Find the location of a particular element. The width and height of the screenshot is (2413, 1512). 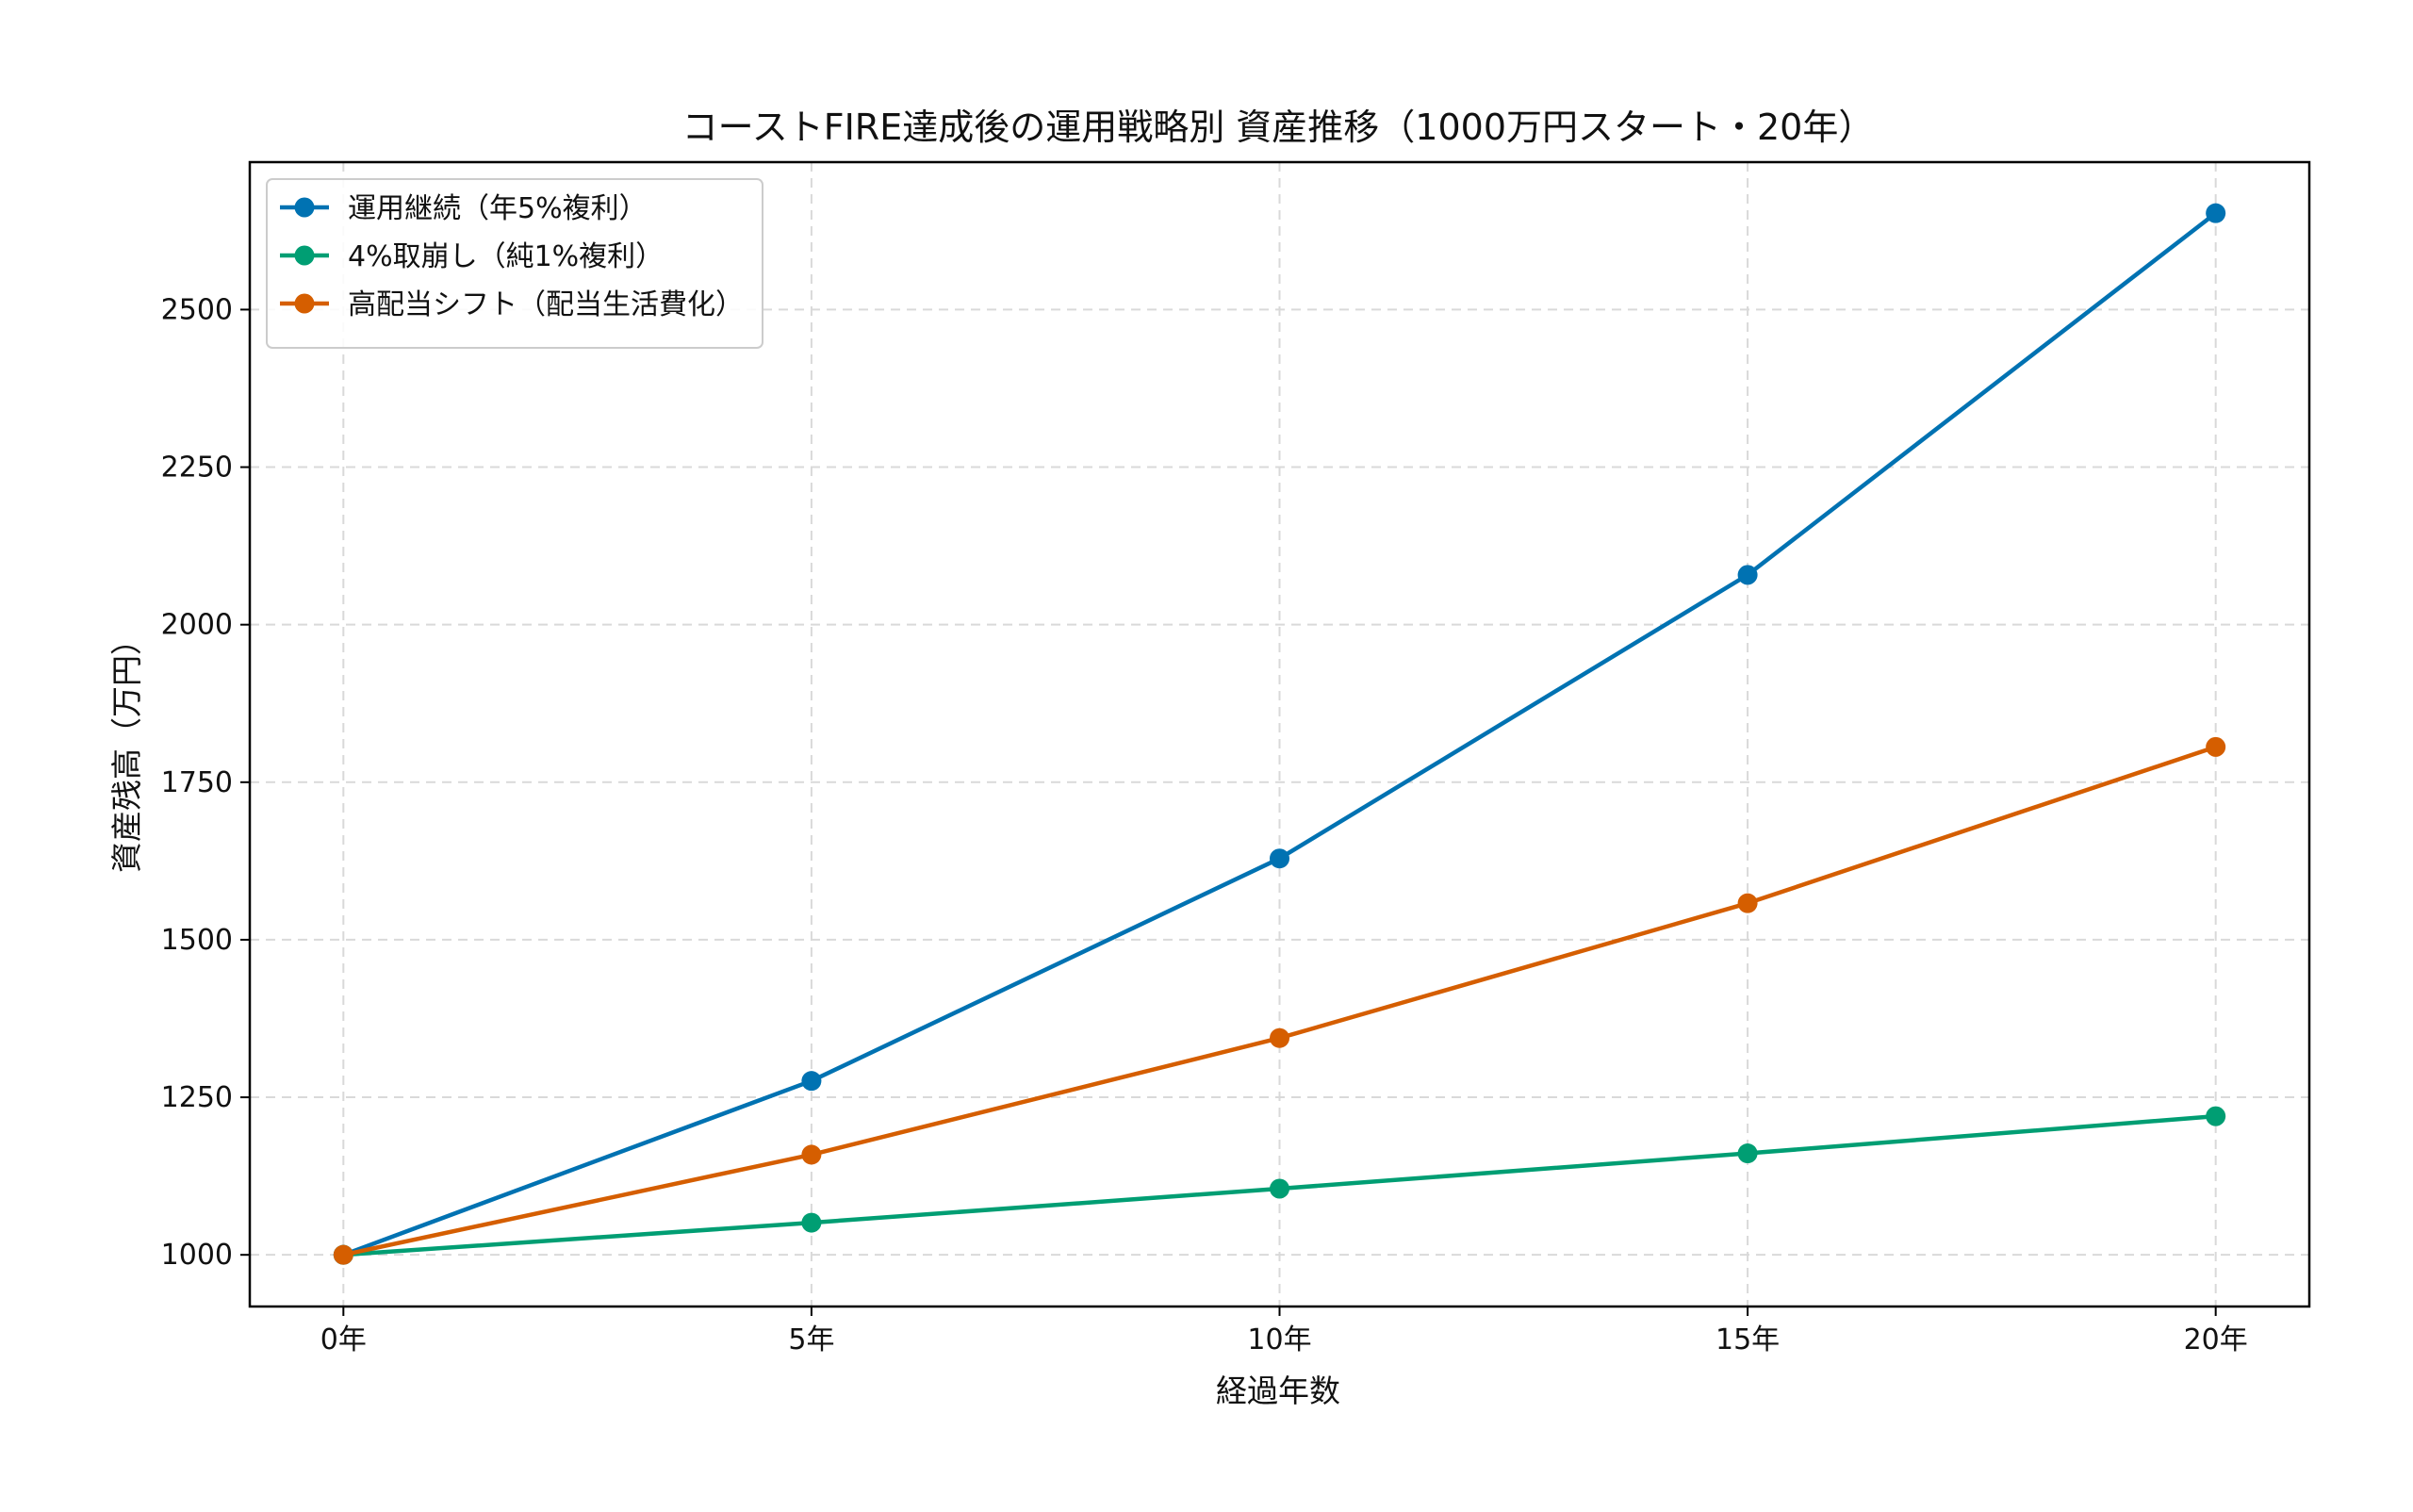

x-tick-label: 15年 is located at coordinates (1748, 1340).